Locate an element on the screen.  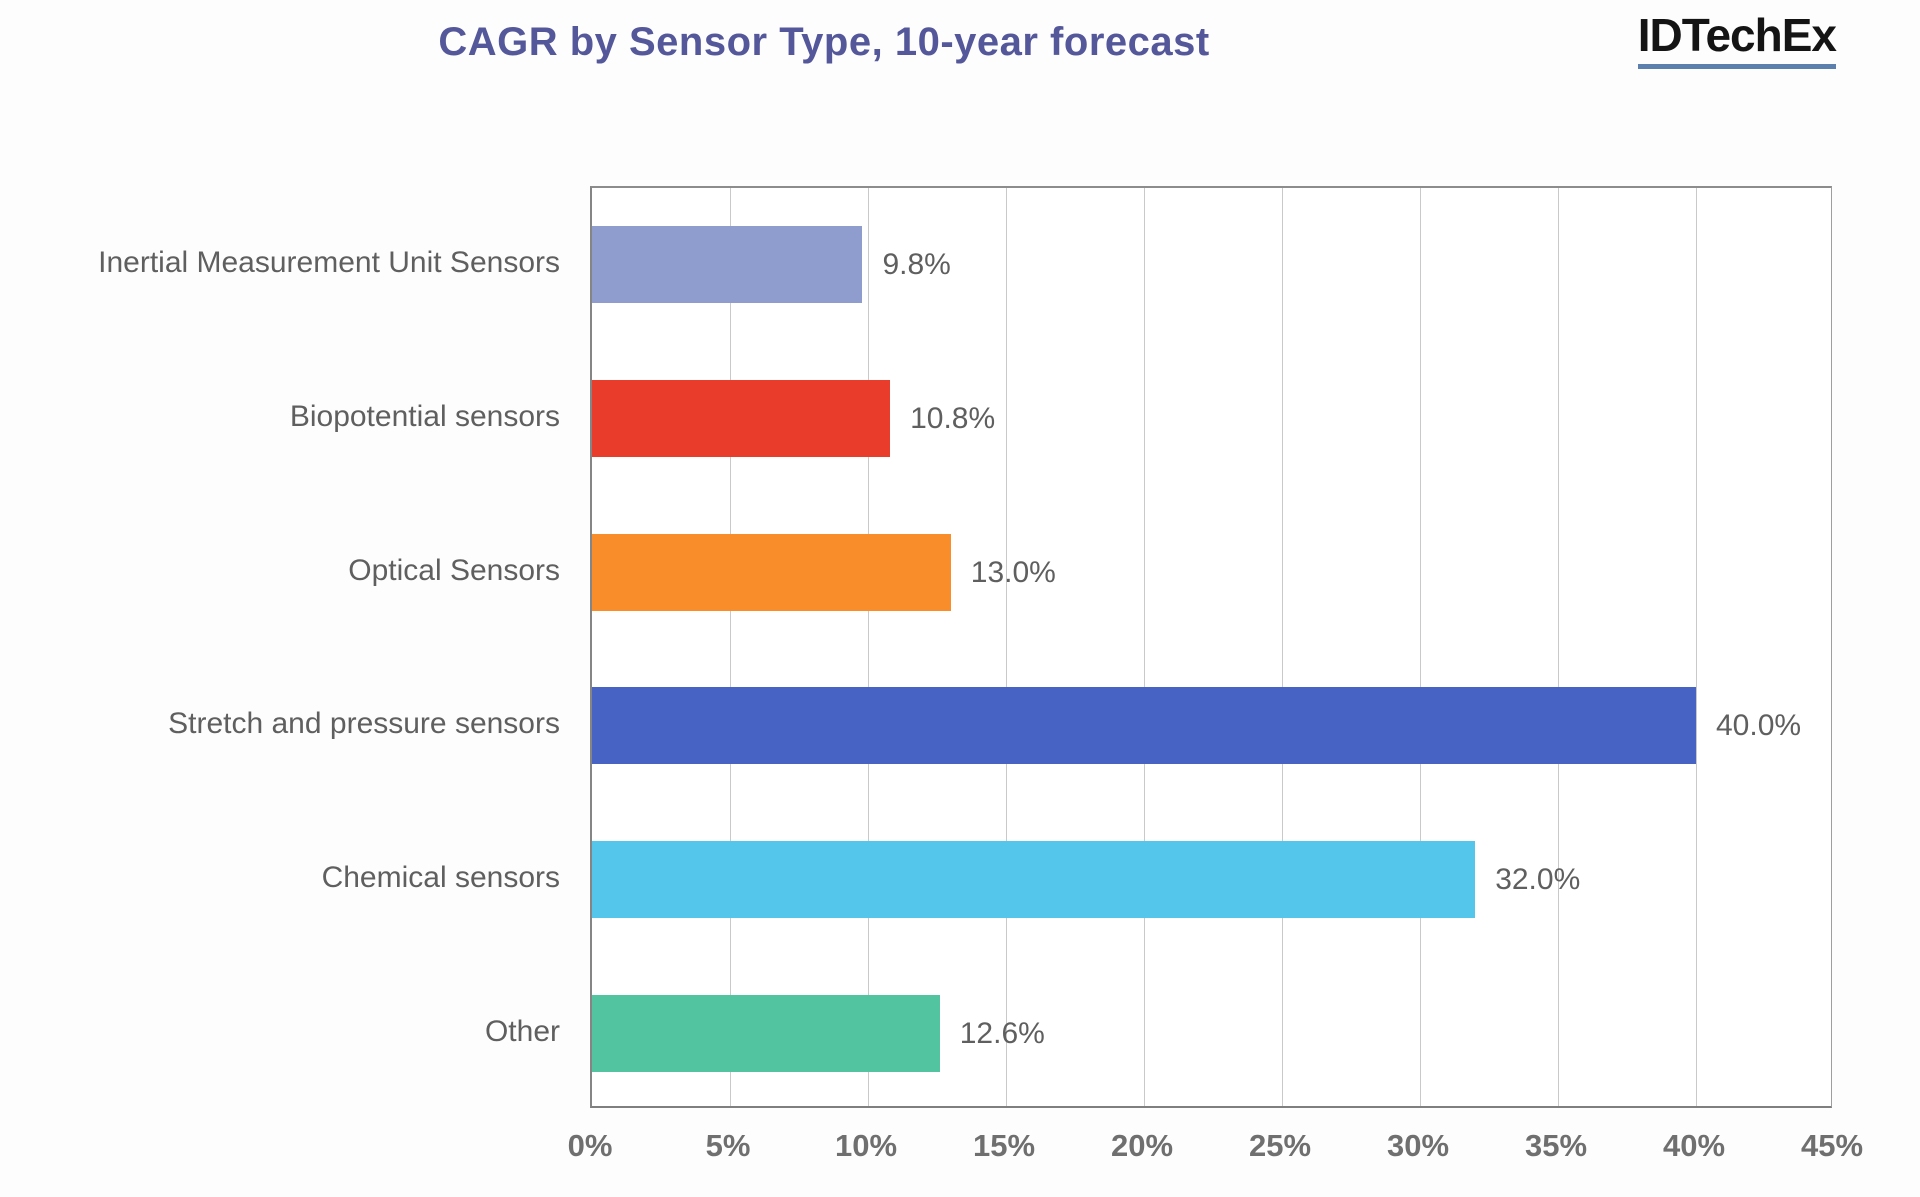
category-label-other: Other is located at coordinates (522, 1031).